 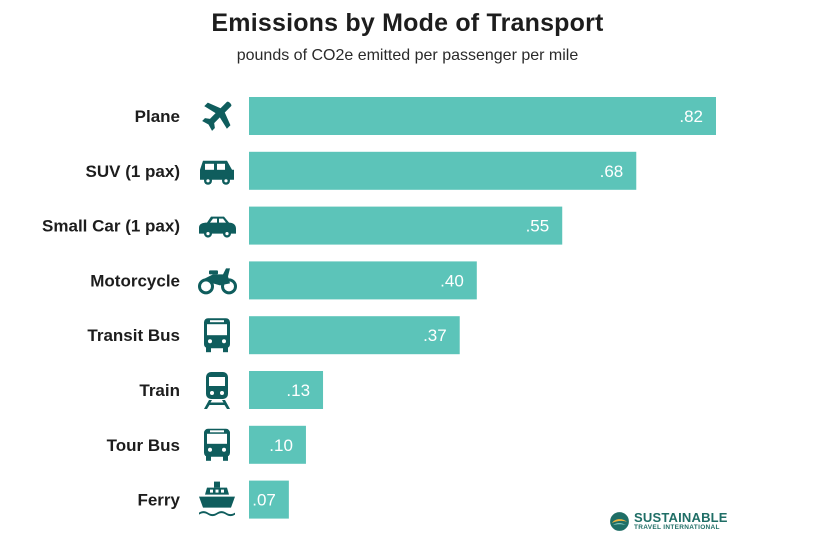 What do you see at coordinates (435, 335) in the screenshot?
I see `value-label-transit-bus: .37` at bounding box center [435, 335].